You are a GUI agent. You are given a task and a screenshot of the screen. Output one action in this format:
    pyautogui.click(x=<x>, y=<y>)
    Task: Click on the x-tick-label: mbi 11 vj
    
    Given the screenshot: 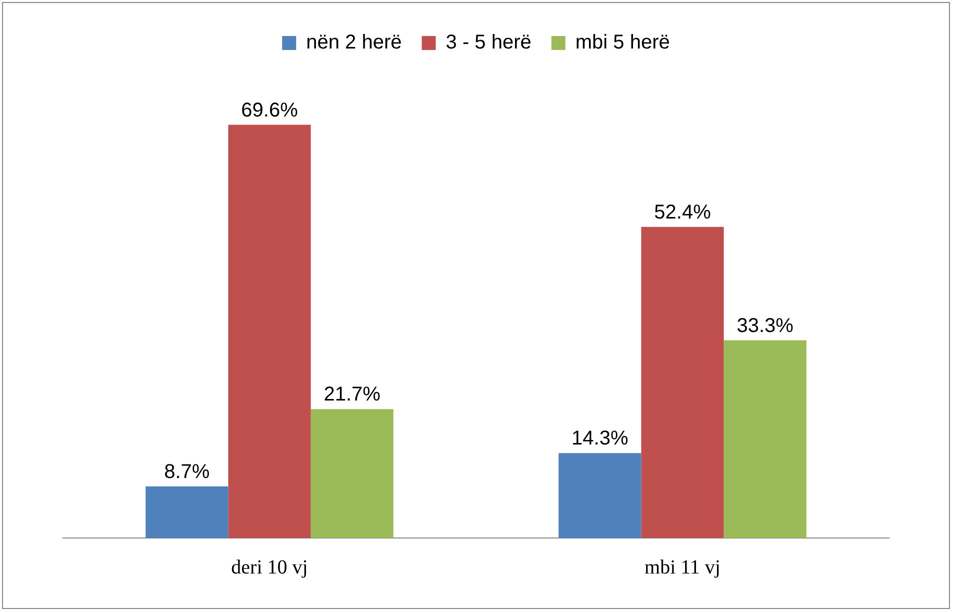 What is the action you would take?
    pyautogui.click(x=682, y=567)
    